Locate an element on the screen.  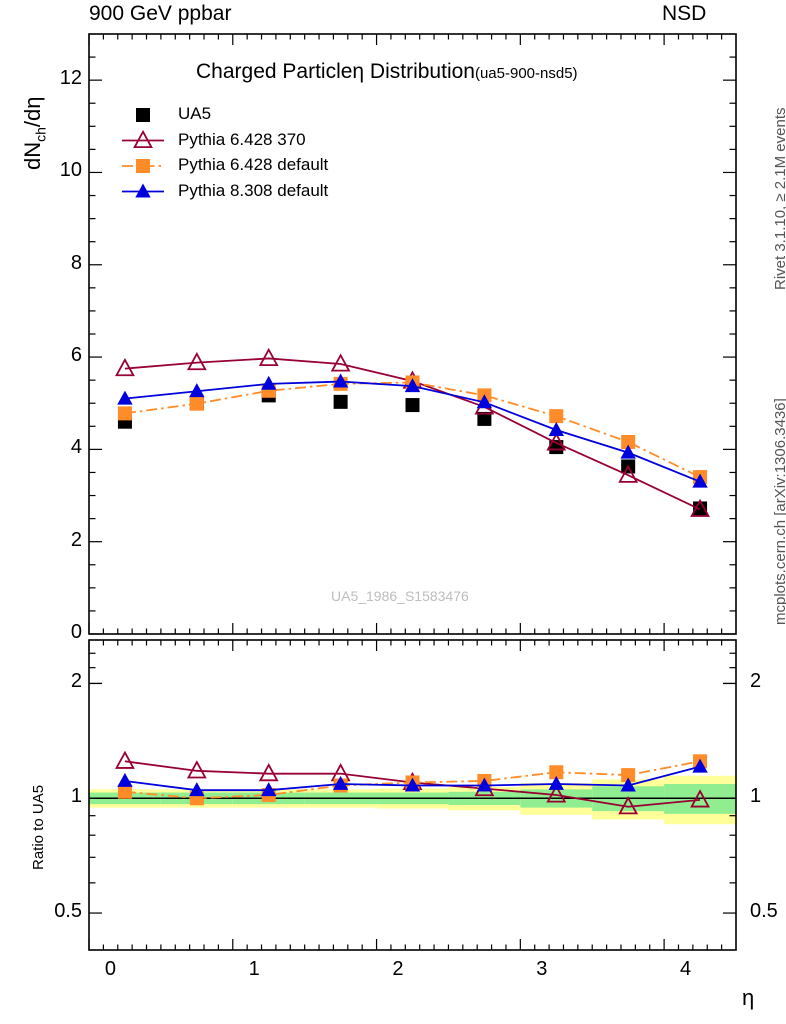
x-tick-label: 0 is located at coordinates (110, 969).